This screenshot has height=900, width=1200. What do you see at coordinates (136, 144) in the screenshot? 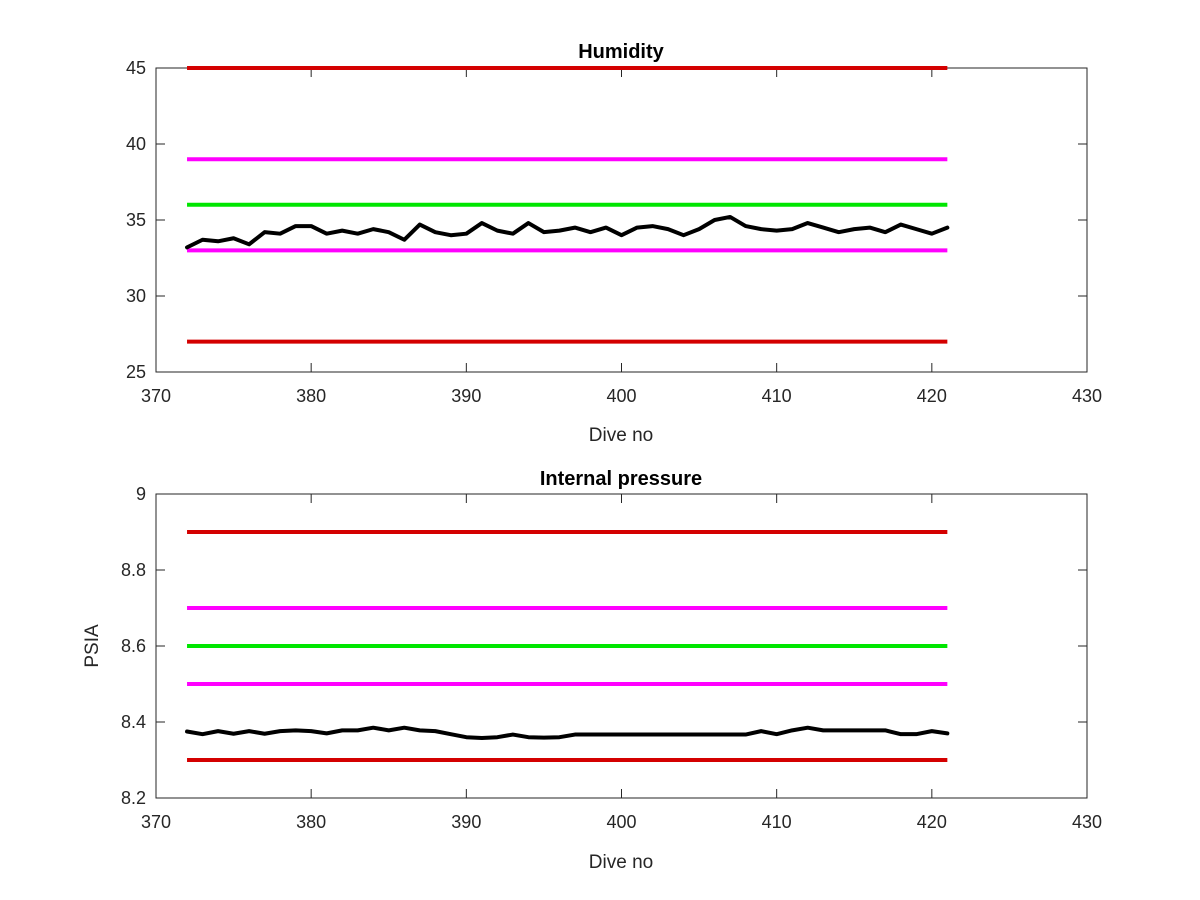
I see `humidity-y-tick-label: 40` at bounding box center [136, 144].